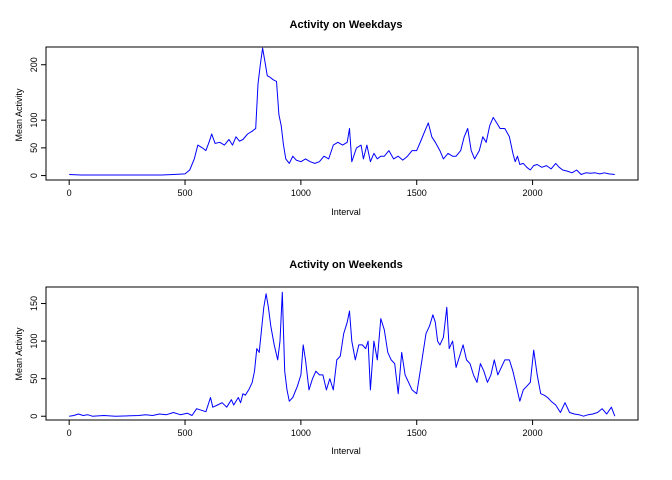 This screenshot has height=480, width=672. Describe the element at coordinates (34, 64) in the screenshot. I see `y-tick-label: 200` at that location.